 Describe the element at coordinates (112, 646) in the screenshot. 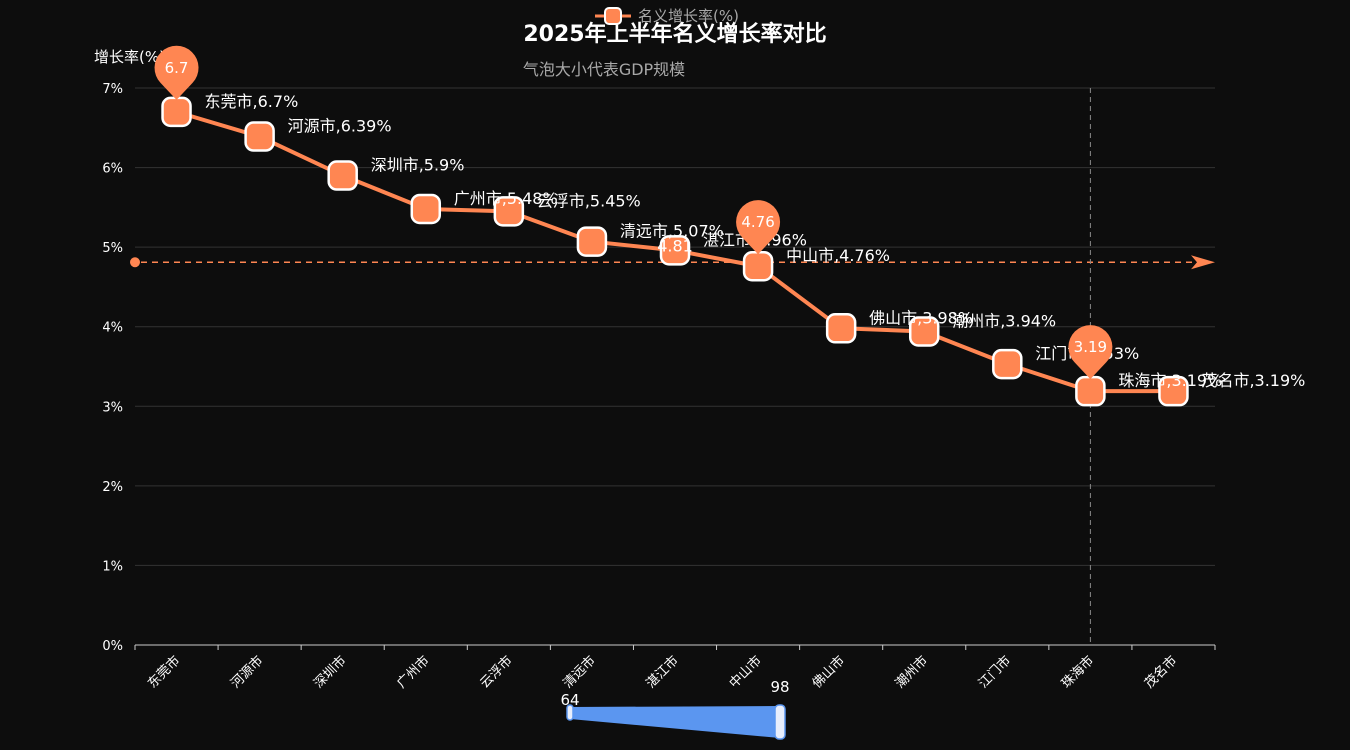

I see `y-tick-label: 0%` at that location.